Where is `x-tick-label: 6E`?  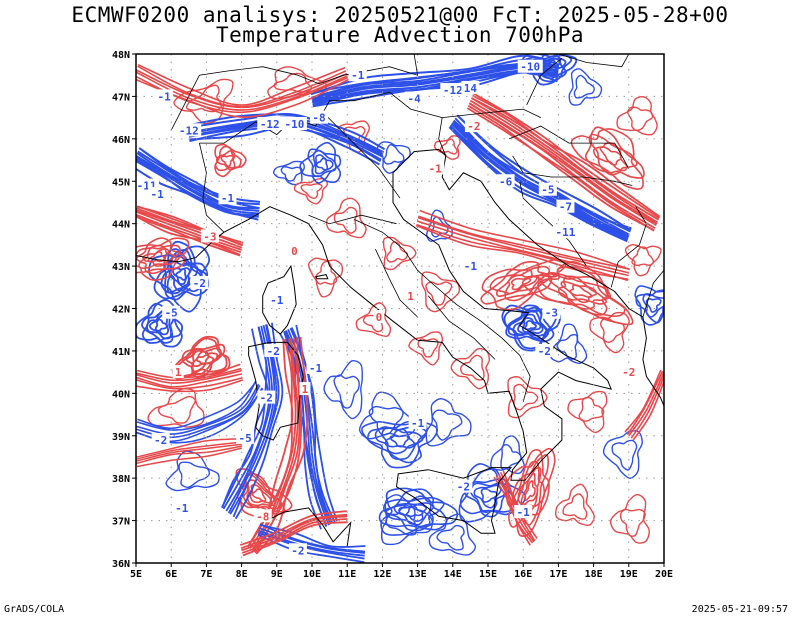
x-tick-label: 6E is located at coordinates (171, 574).